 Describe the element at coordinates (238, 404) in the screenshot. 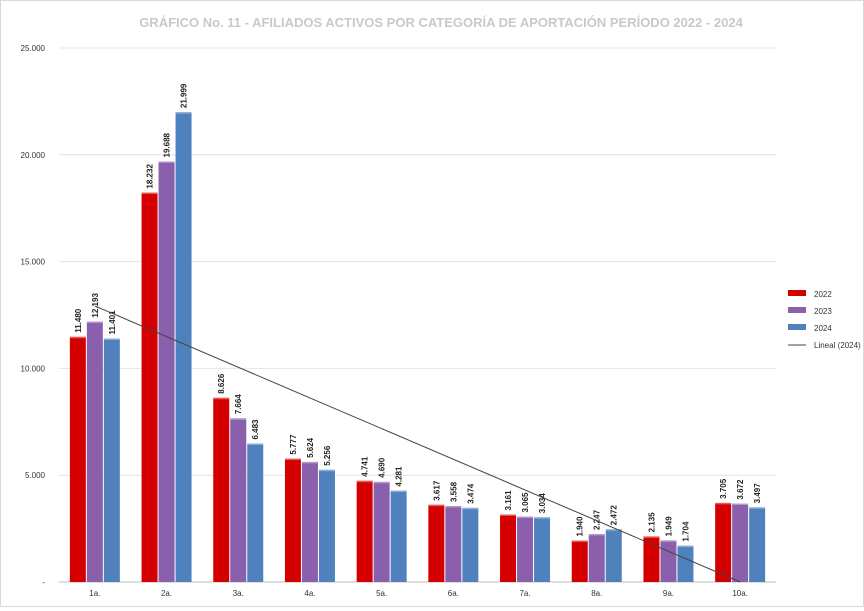

I see `data-label: 7.664` at that location.